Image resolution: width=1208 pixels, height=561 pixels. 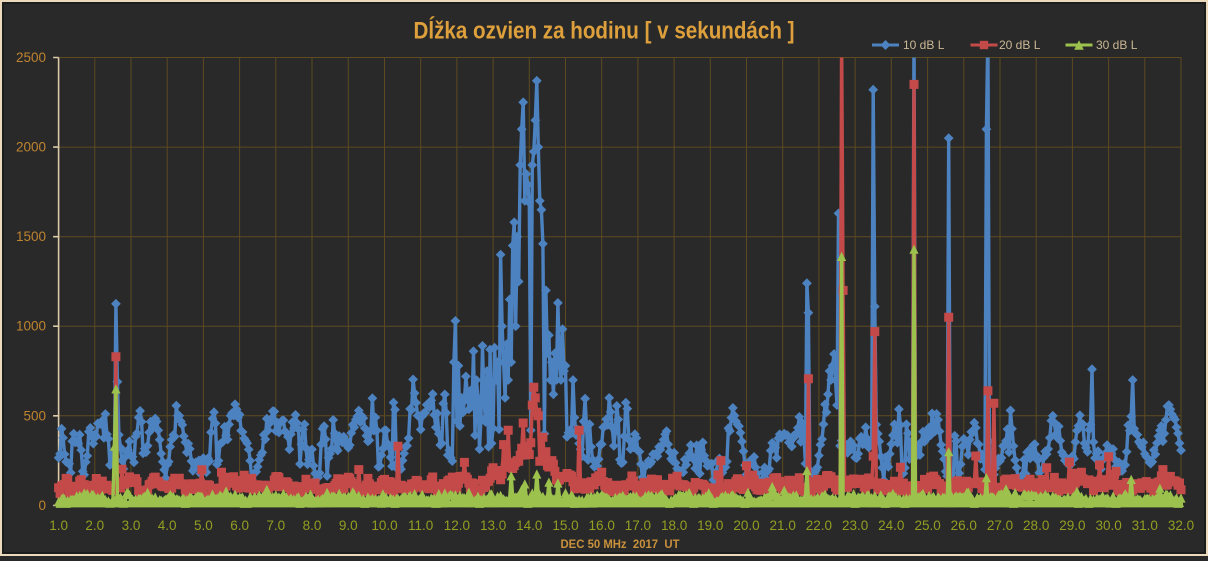 I want to click on svg-text: 20 dB L, so click(x=1020, y=45).